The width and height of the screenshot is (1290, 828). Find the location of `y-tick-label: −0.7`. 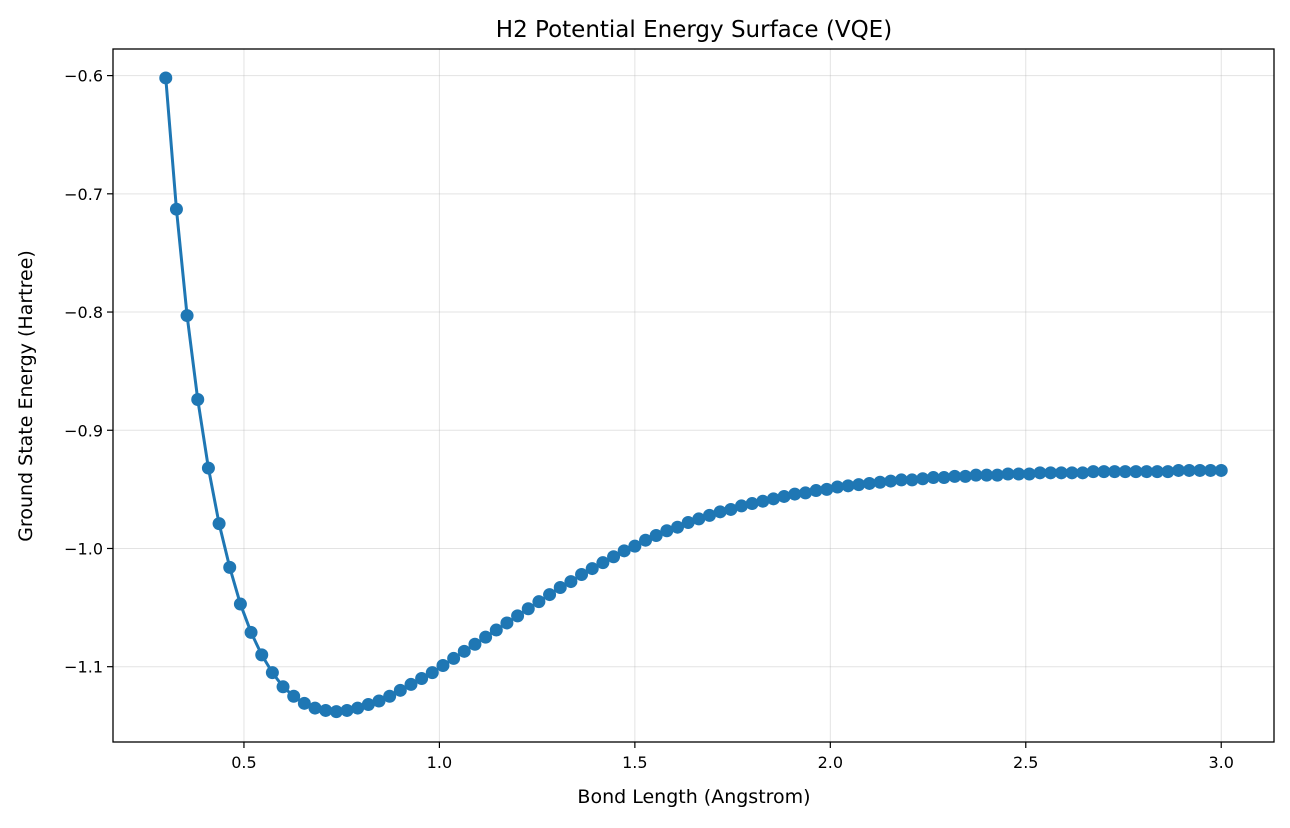

y-tick-label: −0.7 is located at coordinates (83, 194).